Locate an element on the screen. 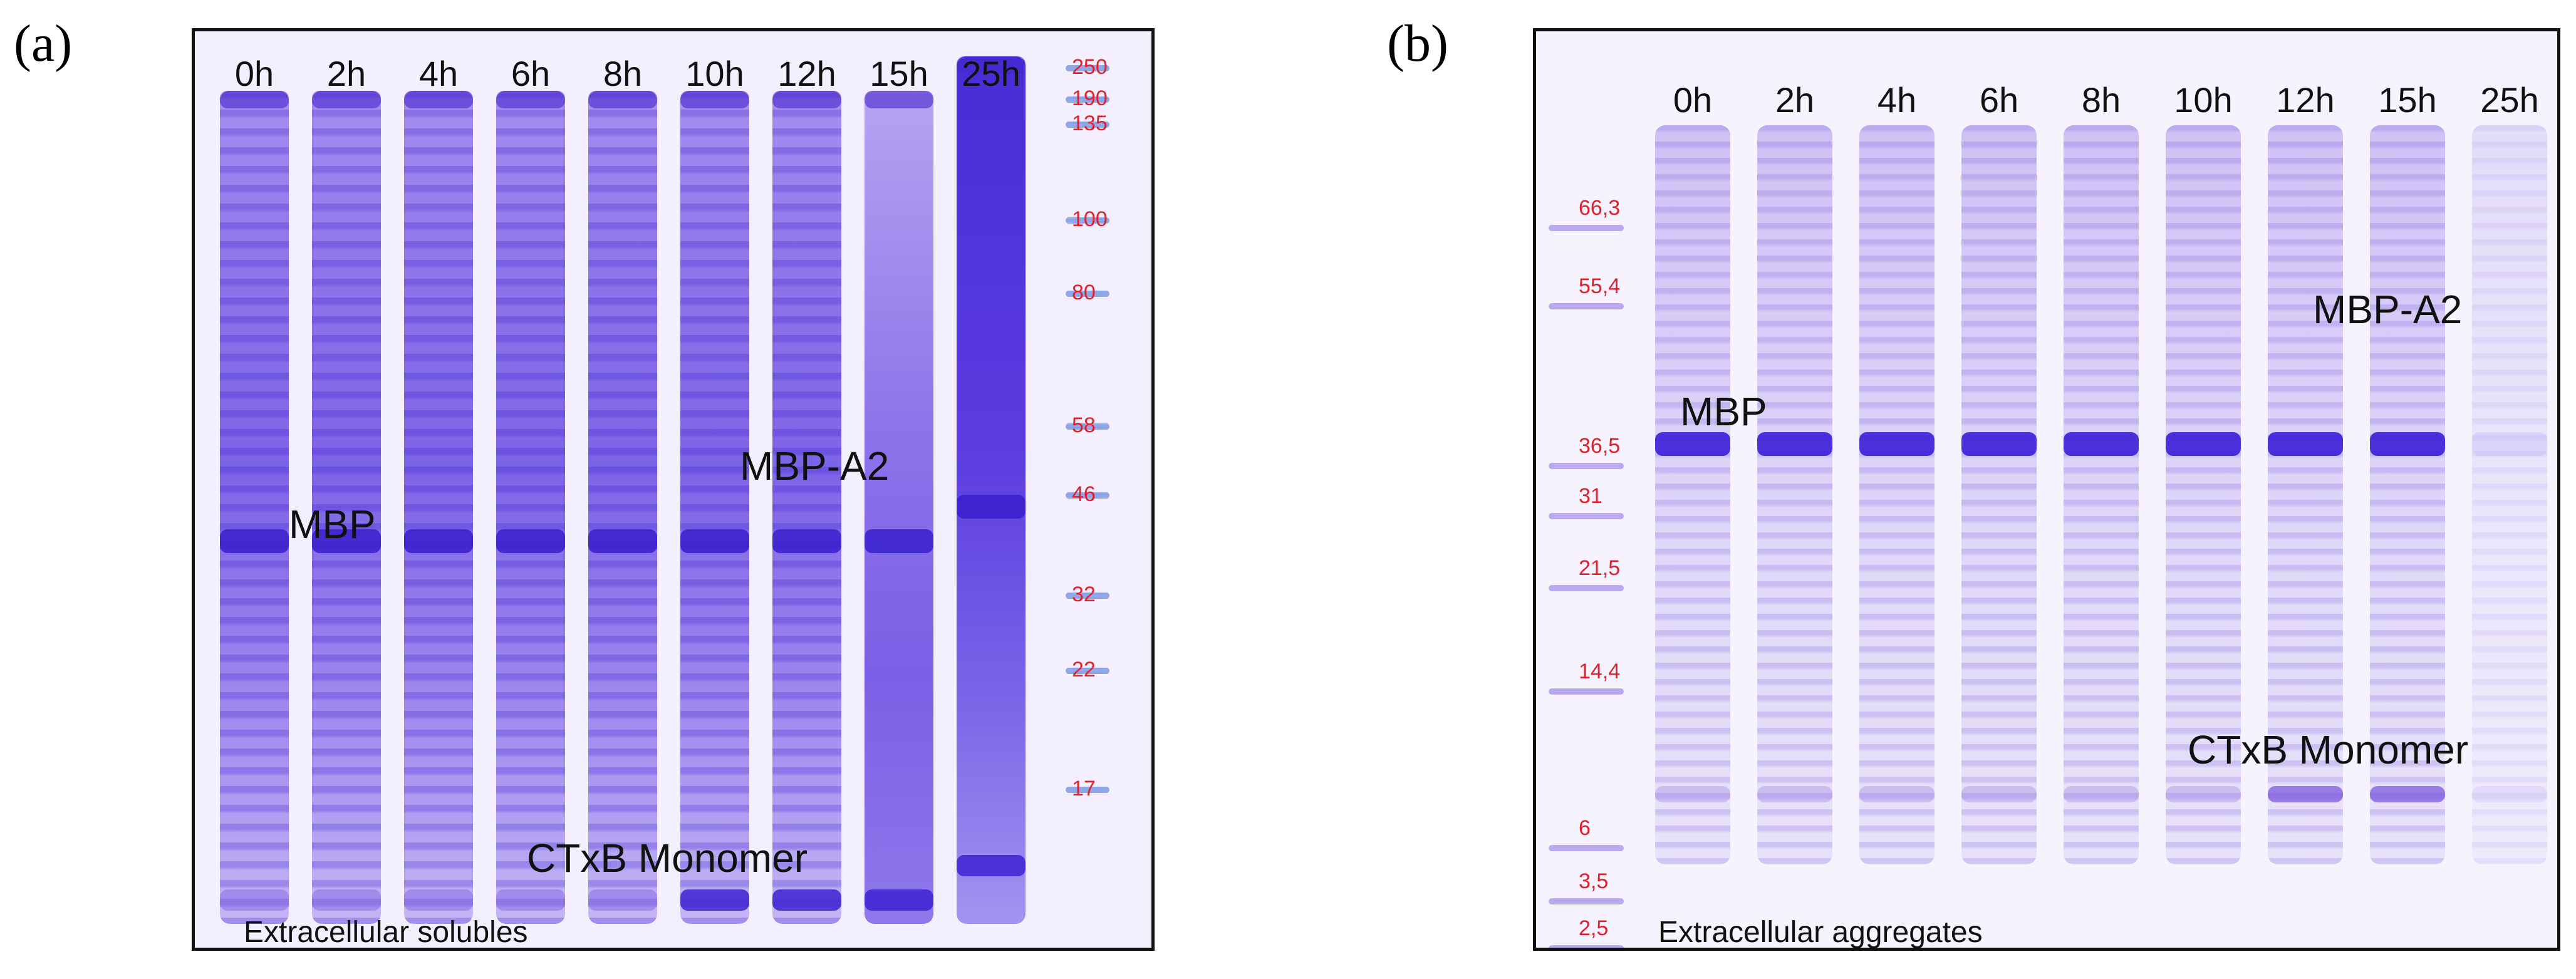 The image size is (2576, 979). lane-label-b: 6h is located at coordinates (1999, 100).